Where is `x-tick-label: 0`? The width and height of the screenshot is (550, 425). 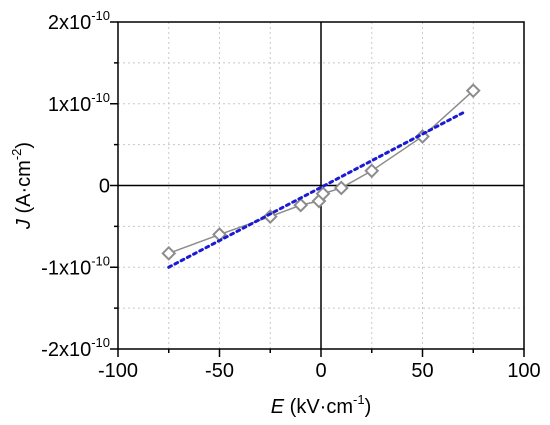 x-tick-label: 0 is located at coordinates (320, 371).